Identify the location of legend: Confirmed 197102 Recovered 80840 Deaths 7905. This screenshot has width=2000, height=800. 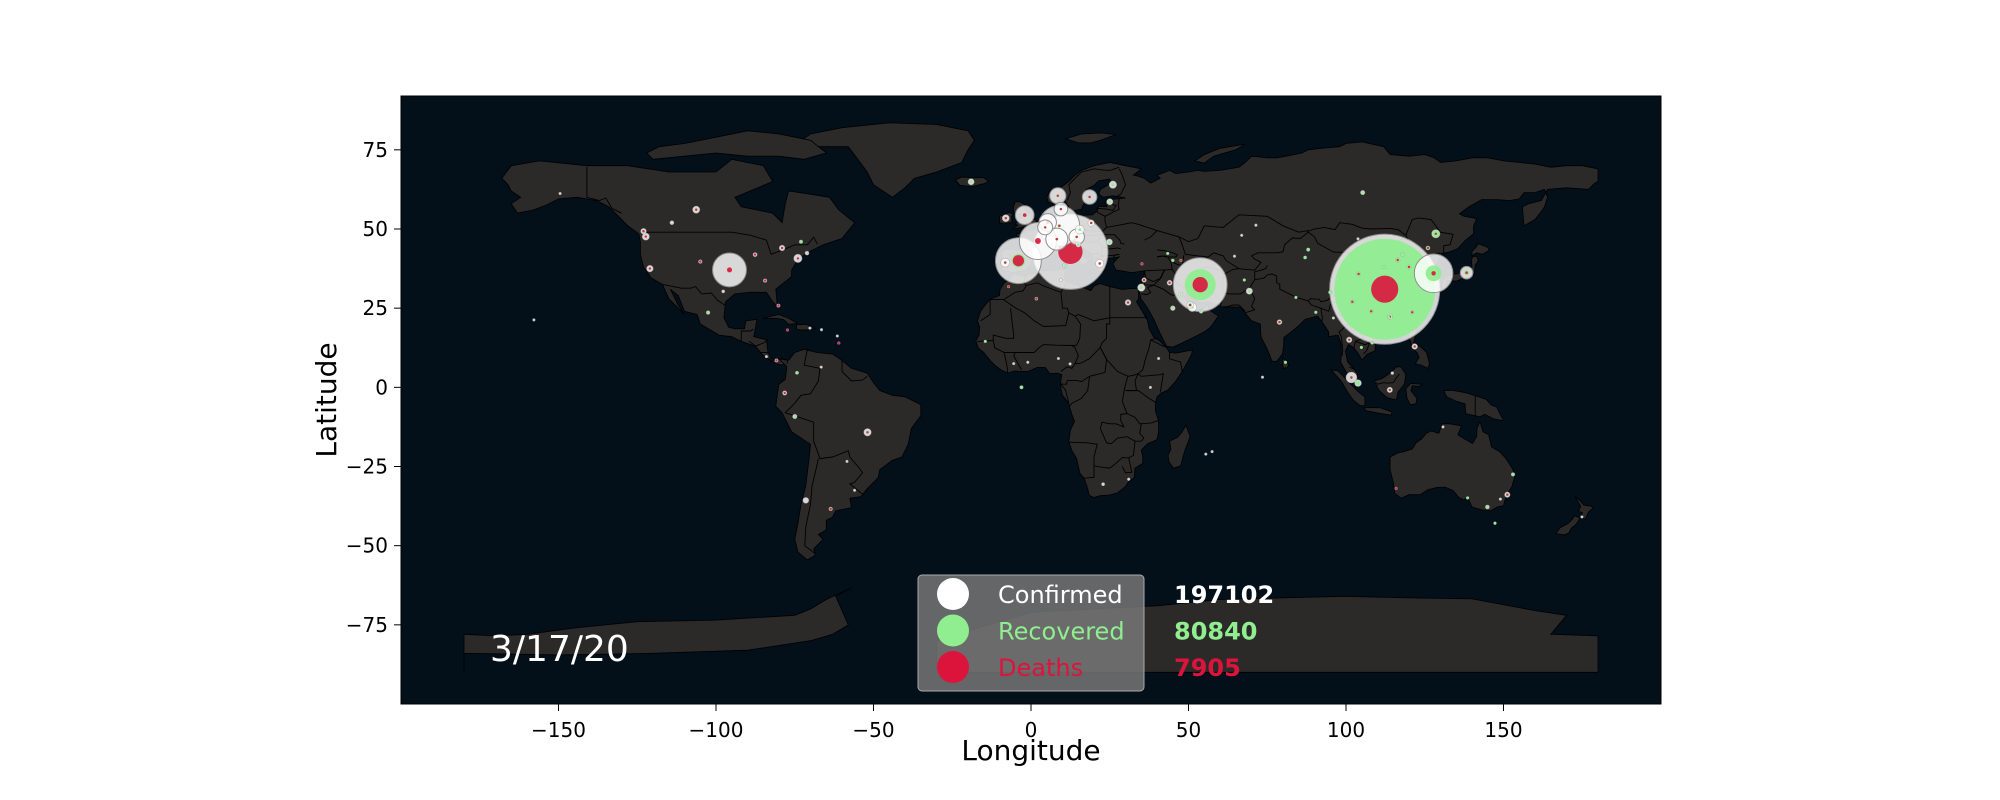
(1095, 633).